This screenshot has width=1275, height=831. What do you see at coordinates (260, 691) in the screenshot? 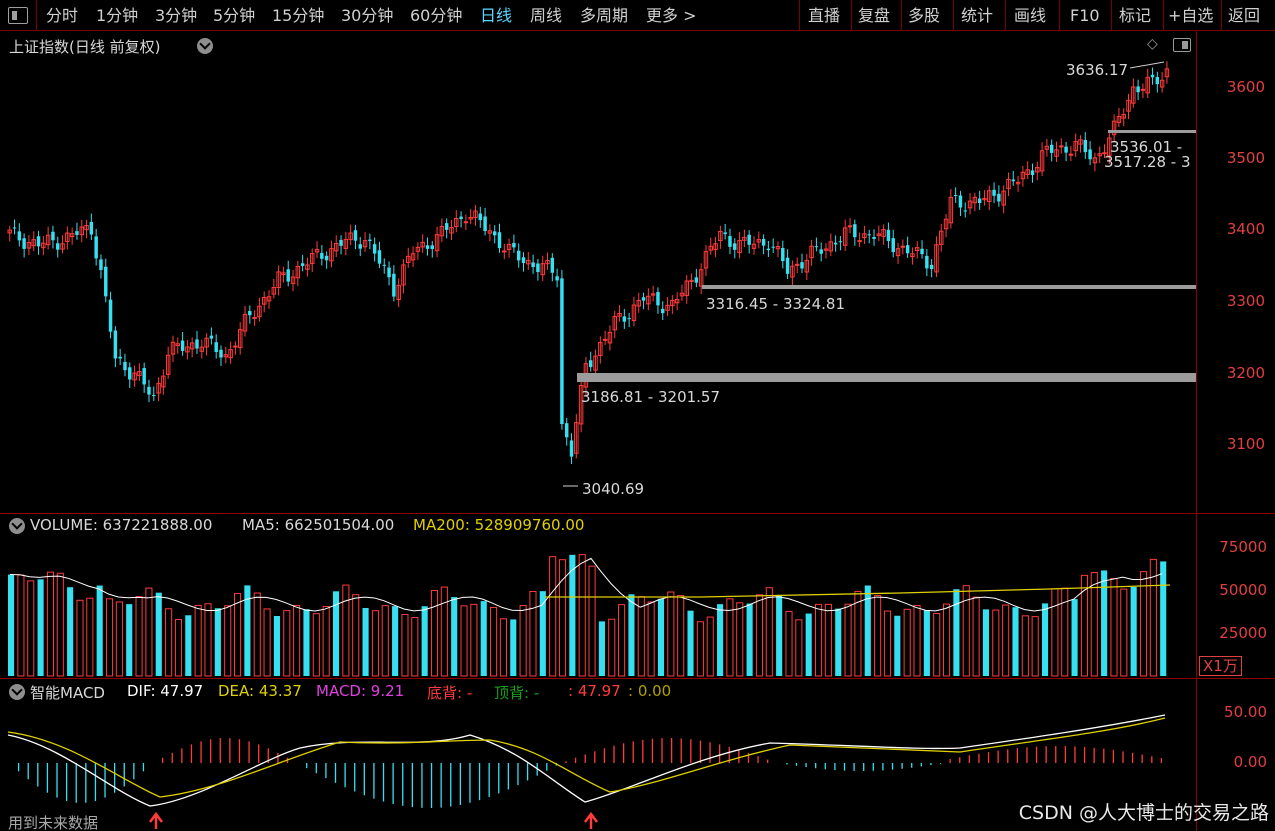
I see `macd-dea-label: DEA: 43.37` at bounding box center [260, 691].